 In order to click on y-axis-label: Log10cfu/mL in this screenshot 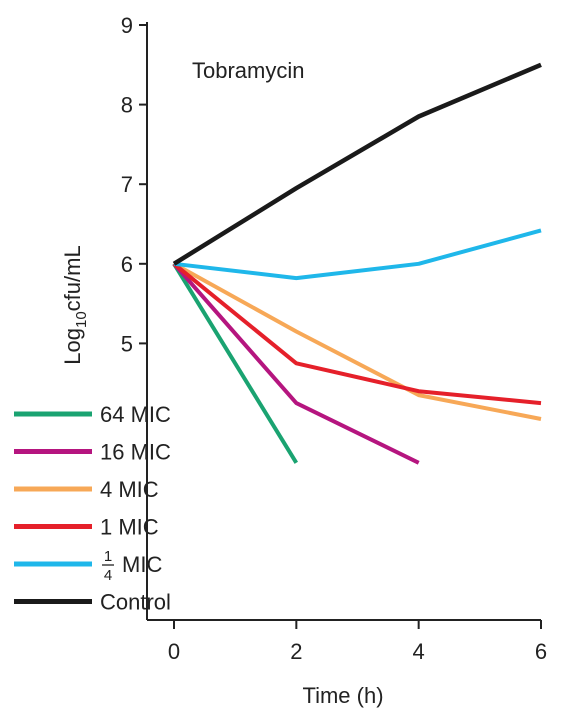, I will do `click(75, 304)`.